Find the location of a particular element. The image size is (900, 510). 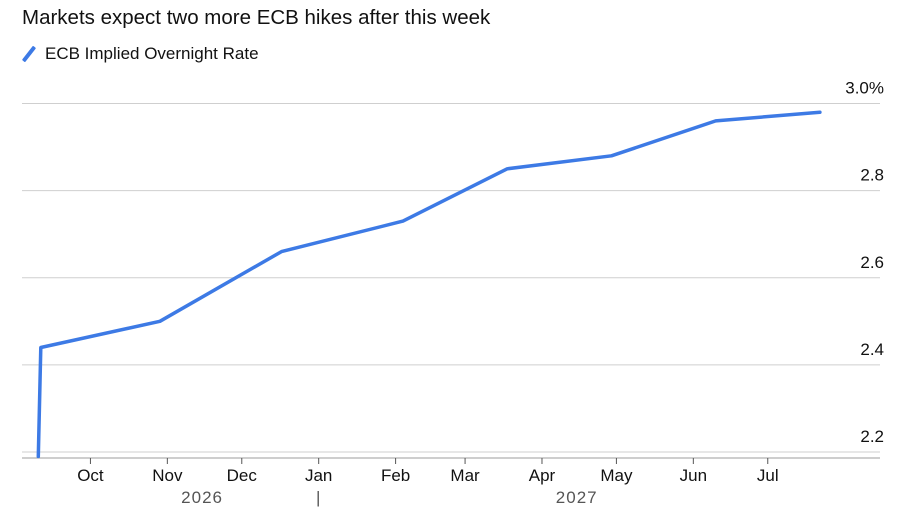

x-tick-label: Nov is located at coordinates (167, 475).